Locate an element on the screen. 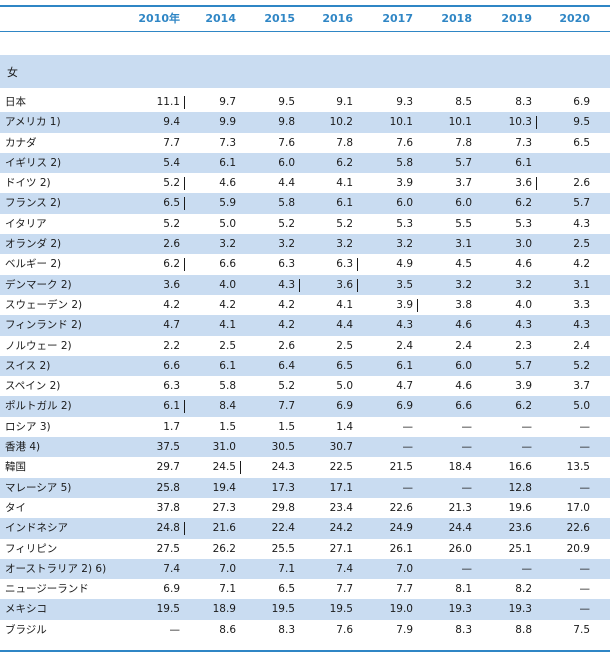 The width and height of the screenshot is (610, 656). table-cell: 18.9 is located at coordinates (224, 609).